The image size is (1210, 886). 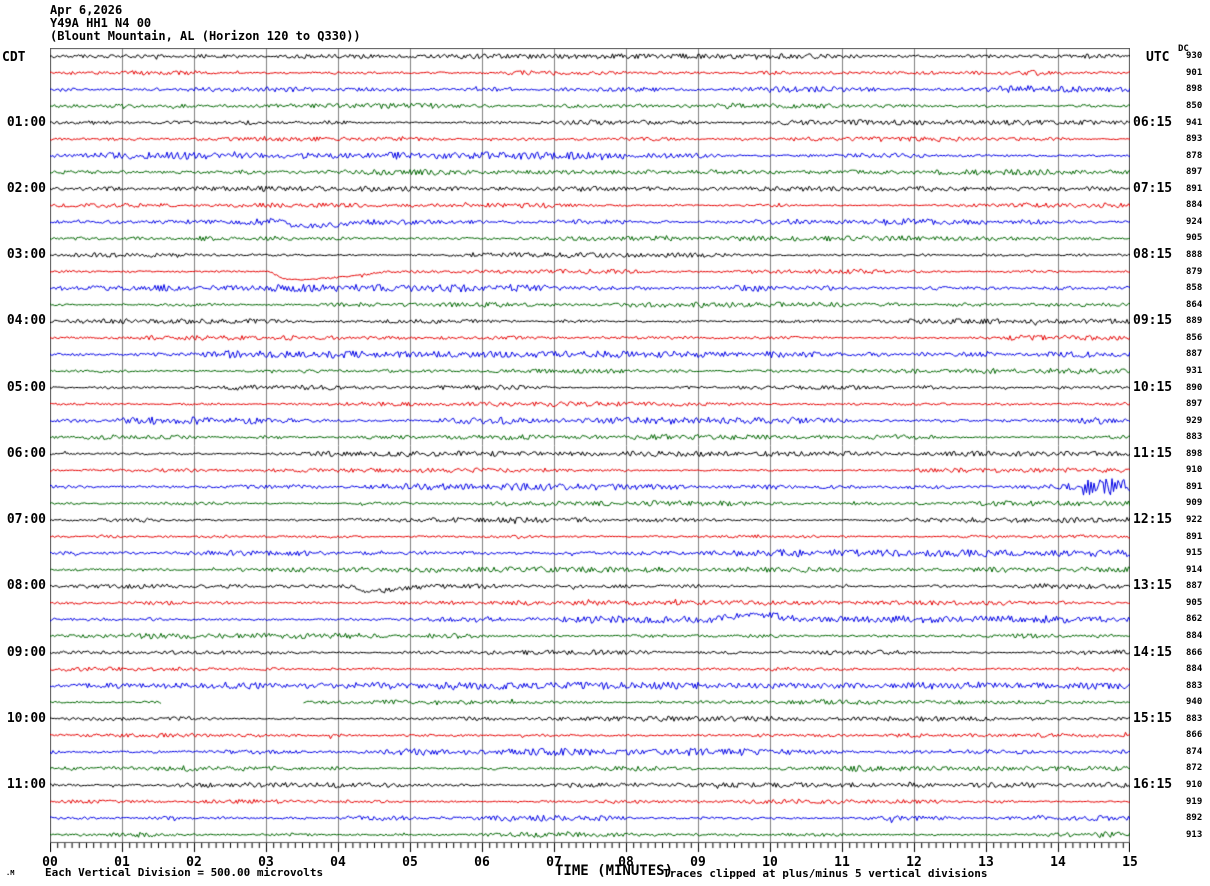 What do you see at coordinates (338, 862) in the screenshot?
I see `x-tick-label-04: 04` at bounding box center [338, 862].